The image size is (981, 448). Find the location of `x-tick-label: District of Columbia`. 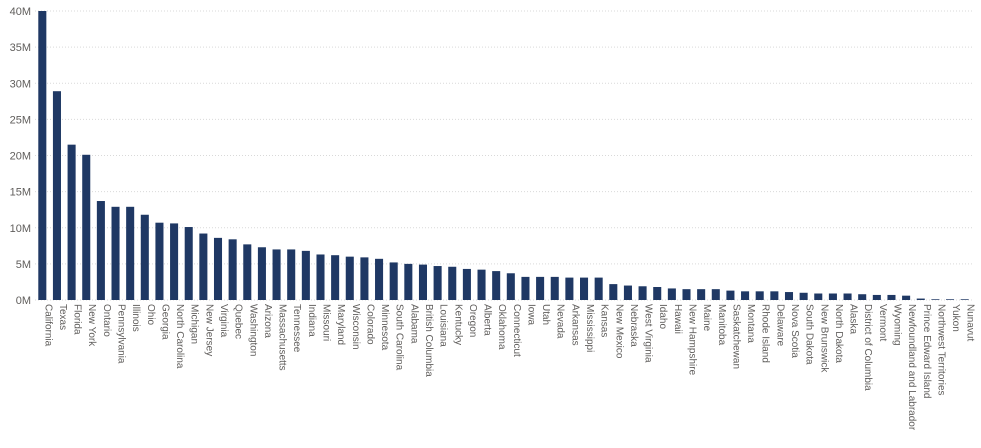

x-tick-label: District of Columbia is located at coordinates (867, 347).